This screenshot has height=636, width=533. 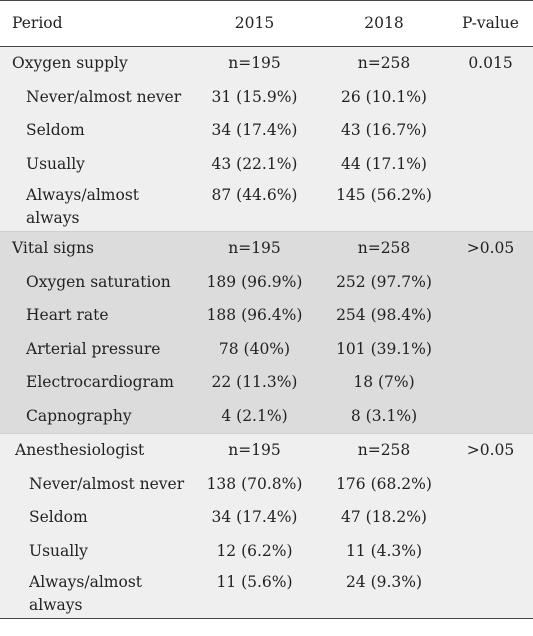 What do you see at coordinates (384, 416) in the screenshot?
I see `row-value-2018: 8 (3.1%)` at bounding box center [384, 416].